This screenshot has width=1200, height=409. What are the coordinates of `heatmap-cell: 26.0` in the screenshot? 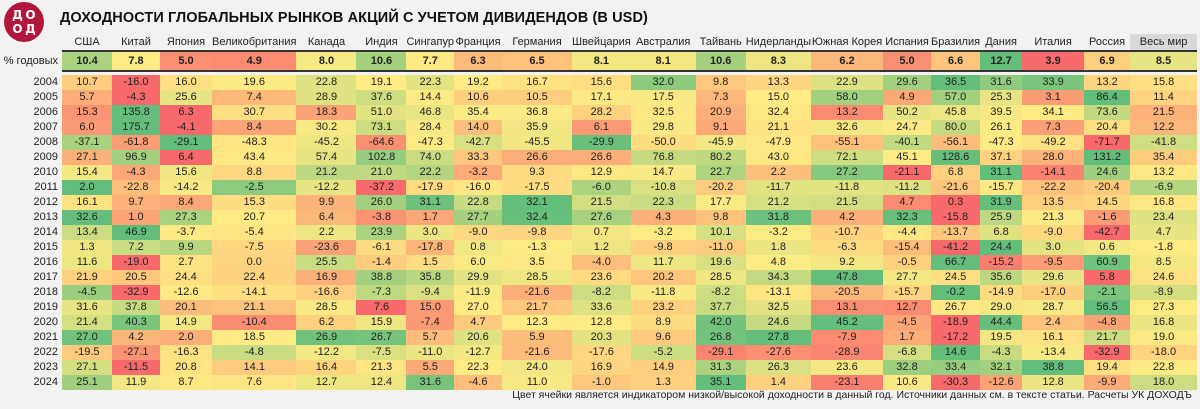 It's located at (381, 202).